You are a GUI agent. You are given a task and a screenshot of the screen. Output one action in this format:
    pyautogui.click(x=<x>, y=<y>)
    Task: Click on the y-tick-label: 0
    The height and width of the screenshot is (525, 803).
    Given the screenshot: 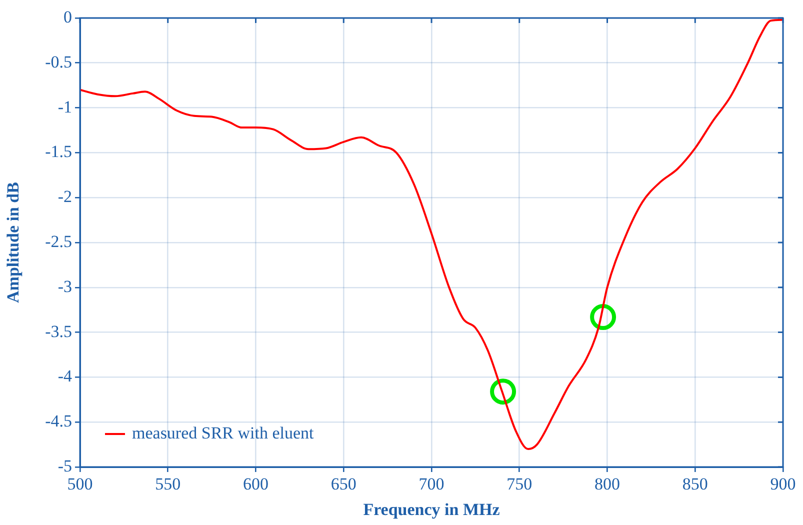 What is the action you would take?
    pyautogui.click(x=68, y=16)
    